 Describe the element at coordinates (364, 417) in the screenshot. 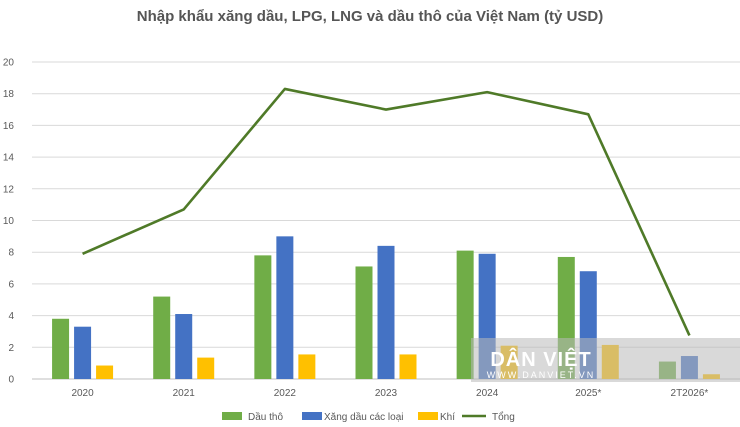

I see `legend-label-1: Xăng dầu các loại` at that location.